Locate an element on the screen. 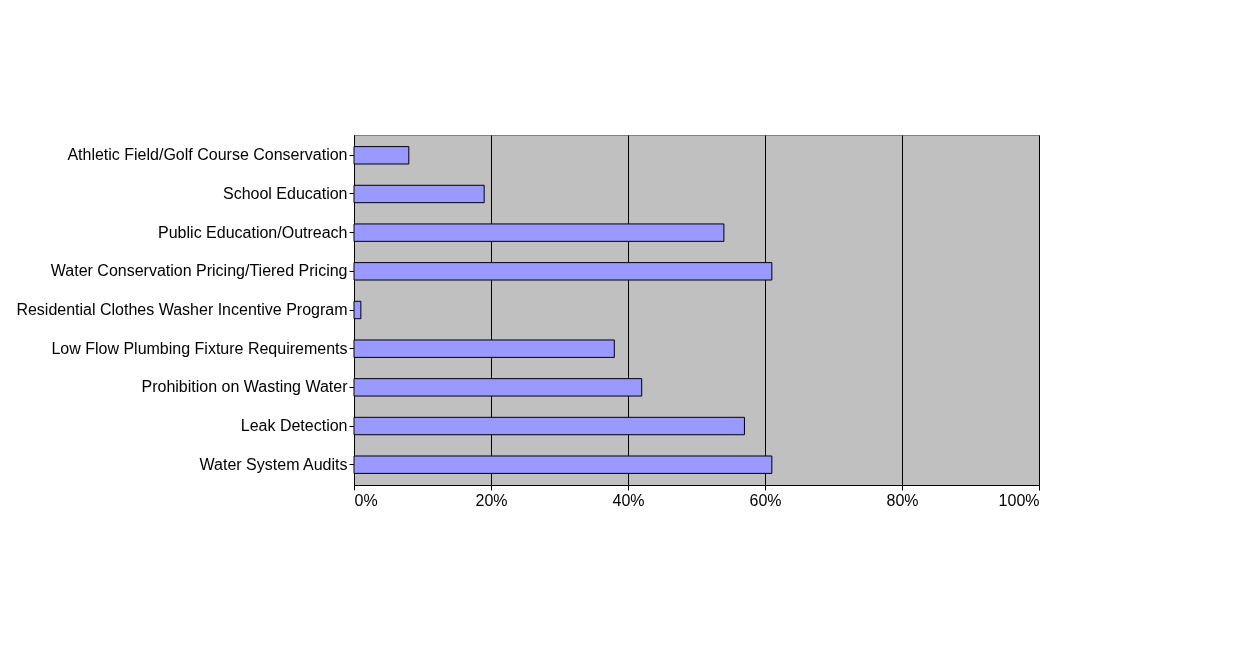  y-tick-label: Public Education/Outreach is located at coordinates (253, 232).